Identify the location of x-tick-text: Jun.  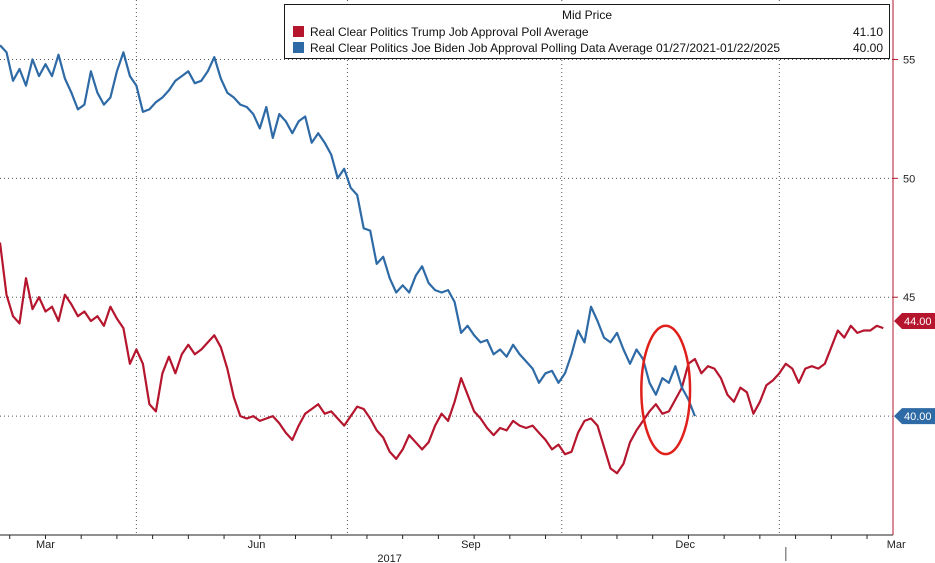
(257, 545).